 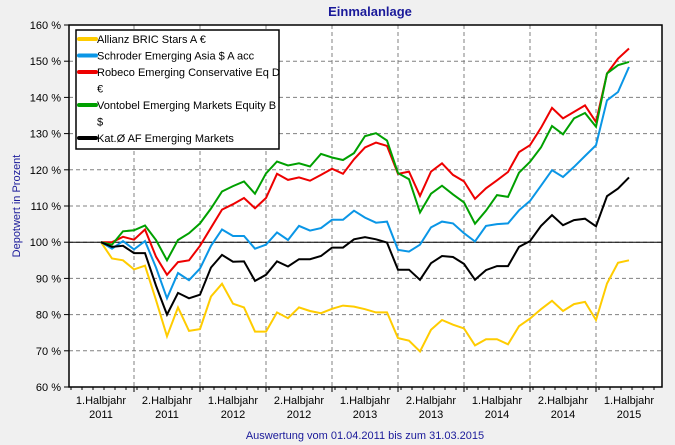 What do you see at coordinates (100, 123) in the screenshot?
I see `legend-label: $` at bounding box center [100, 123].